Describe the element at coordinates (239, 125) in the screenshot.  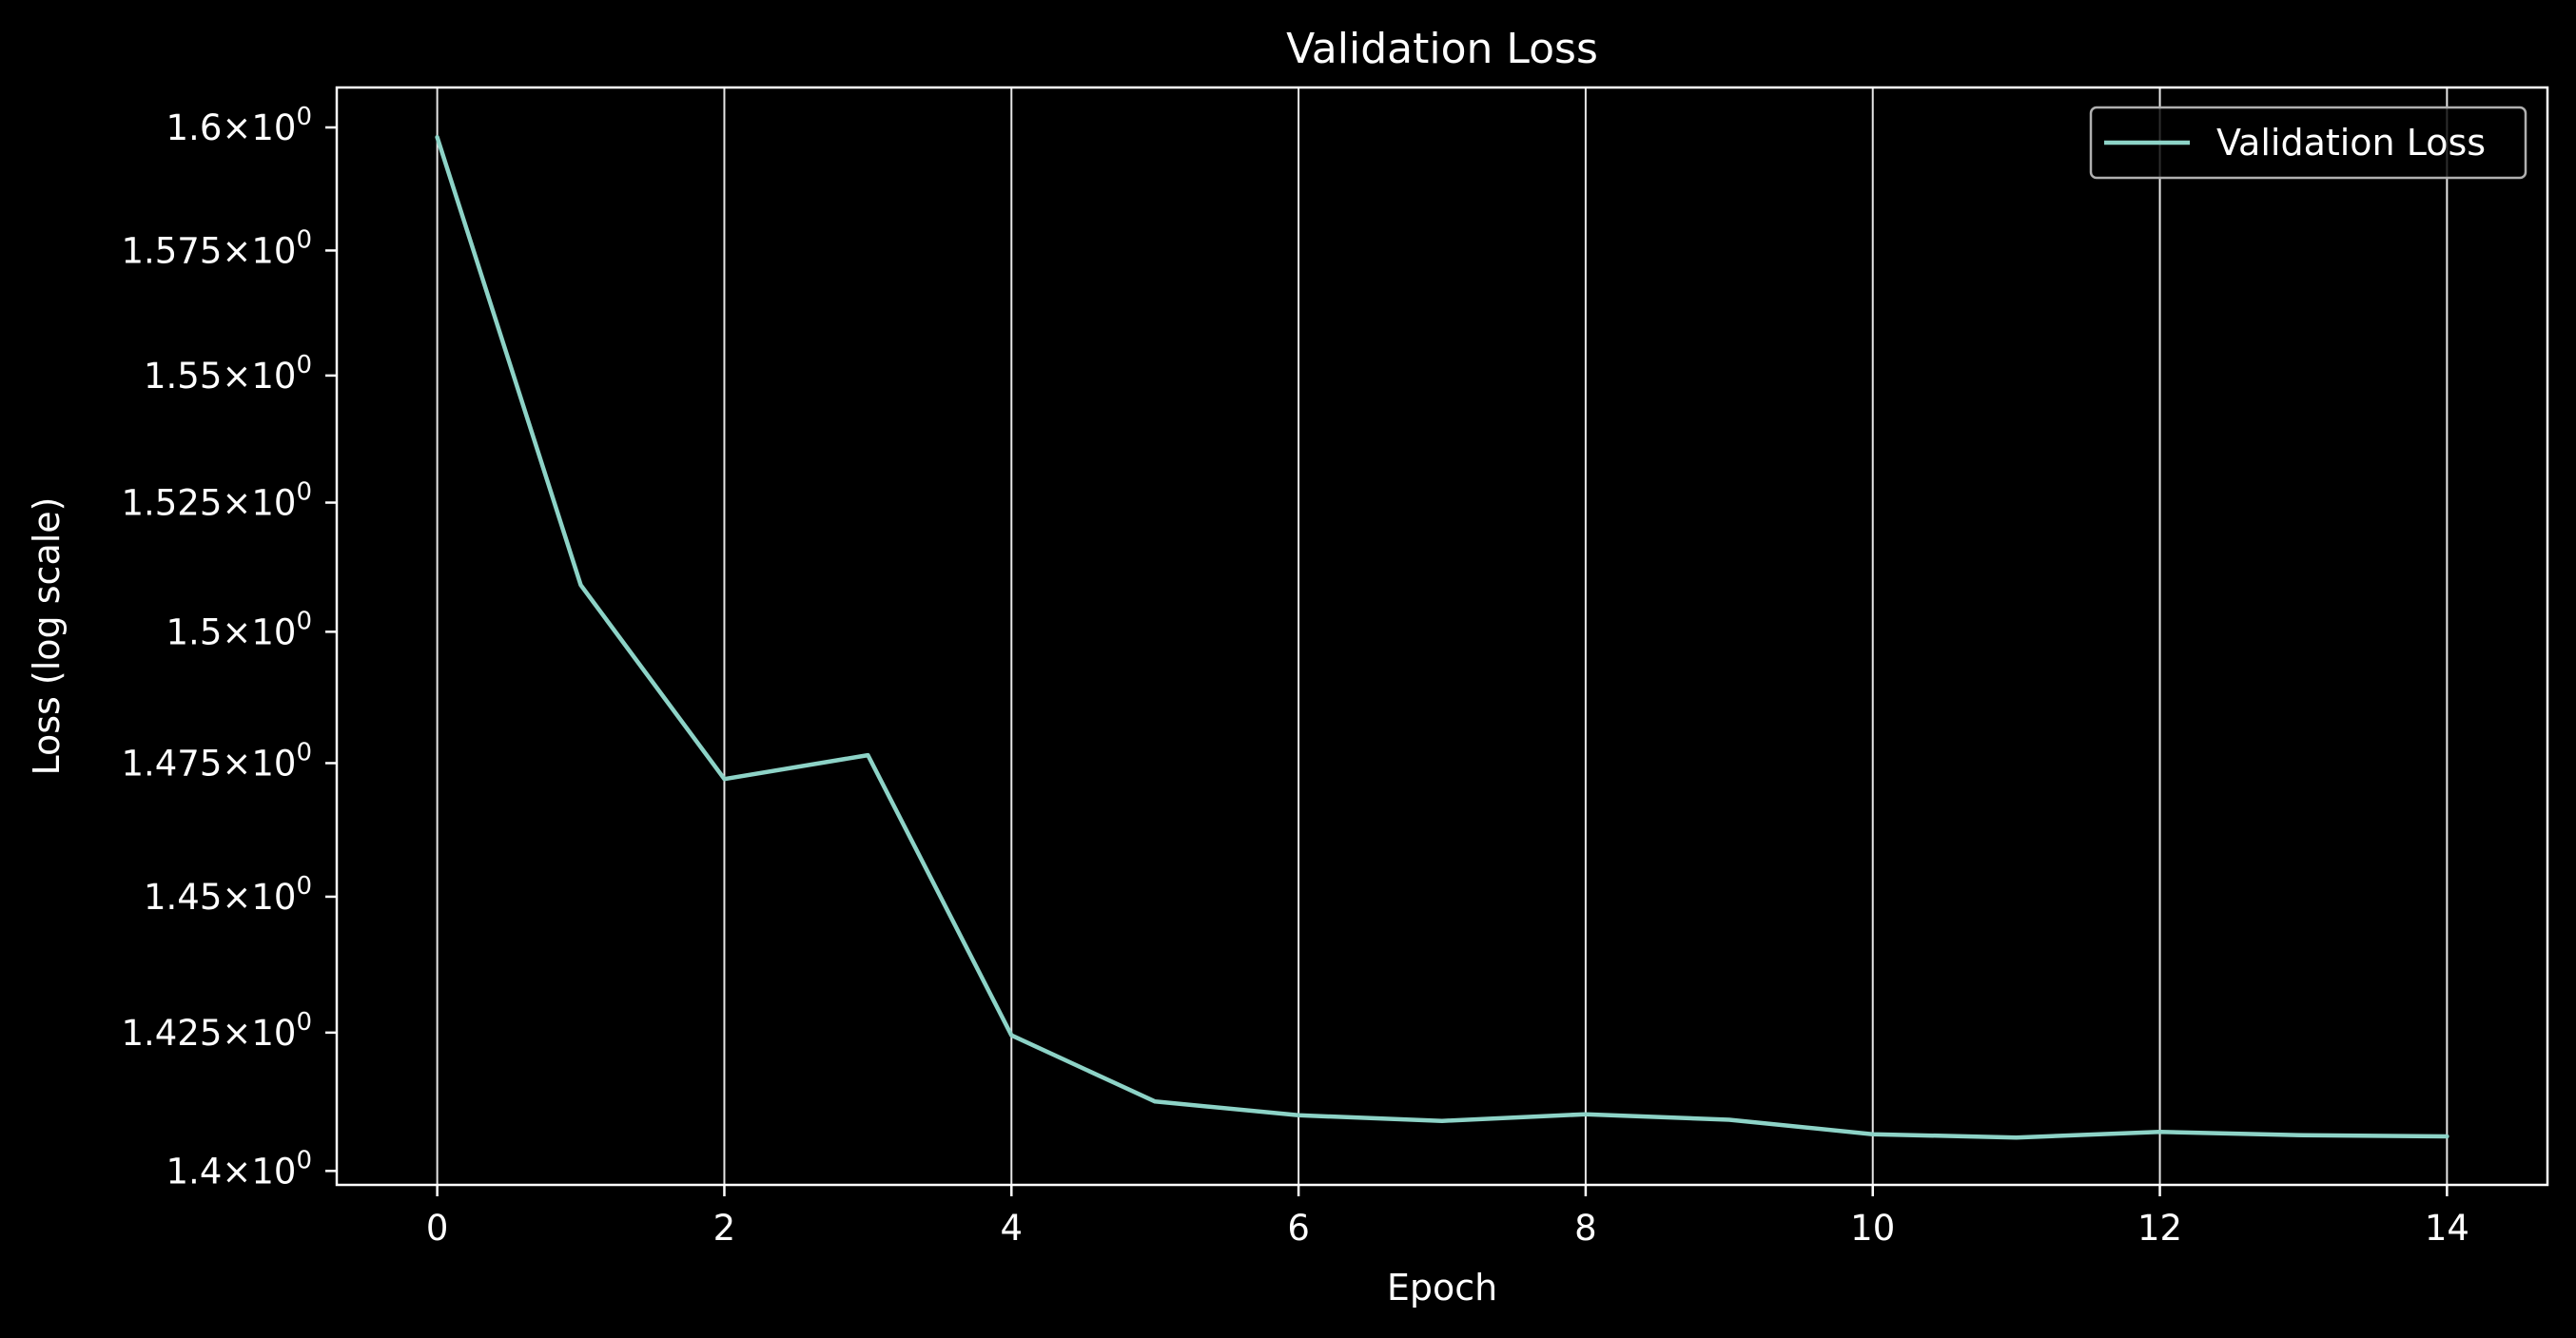
I see `y-tick-label-8: 1.6×100` at that location.